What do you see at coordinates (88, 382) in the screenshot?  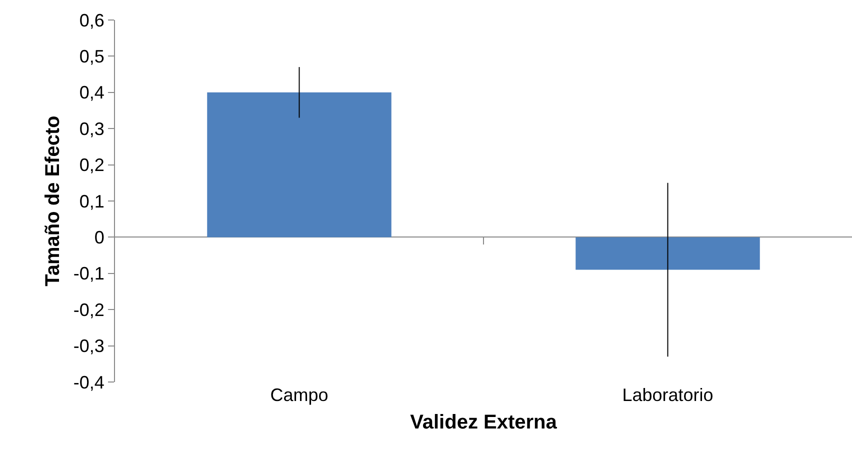 I see `y-tick-label: -0,4` at bounding box center [88, 382].